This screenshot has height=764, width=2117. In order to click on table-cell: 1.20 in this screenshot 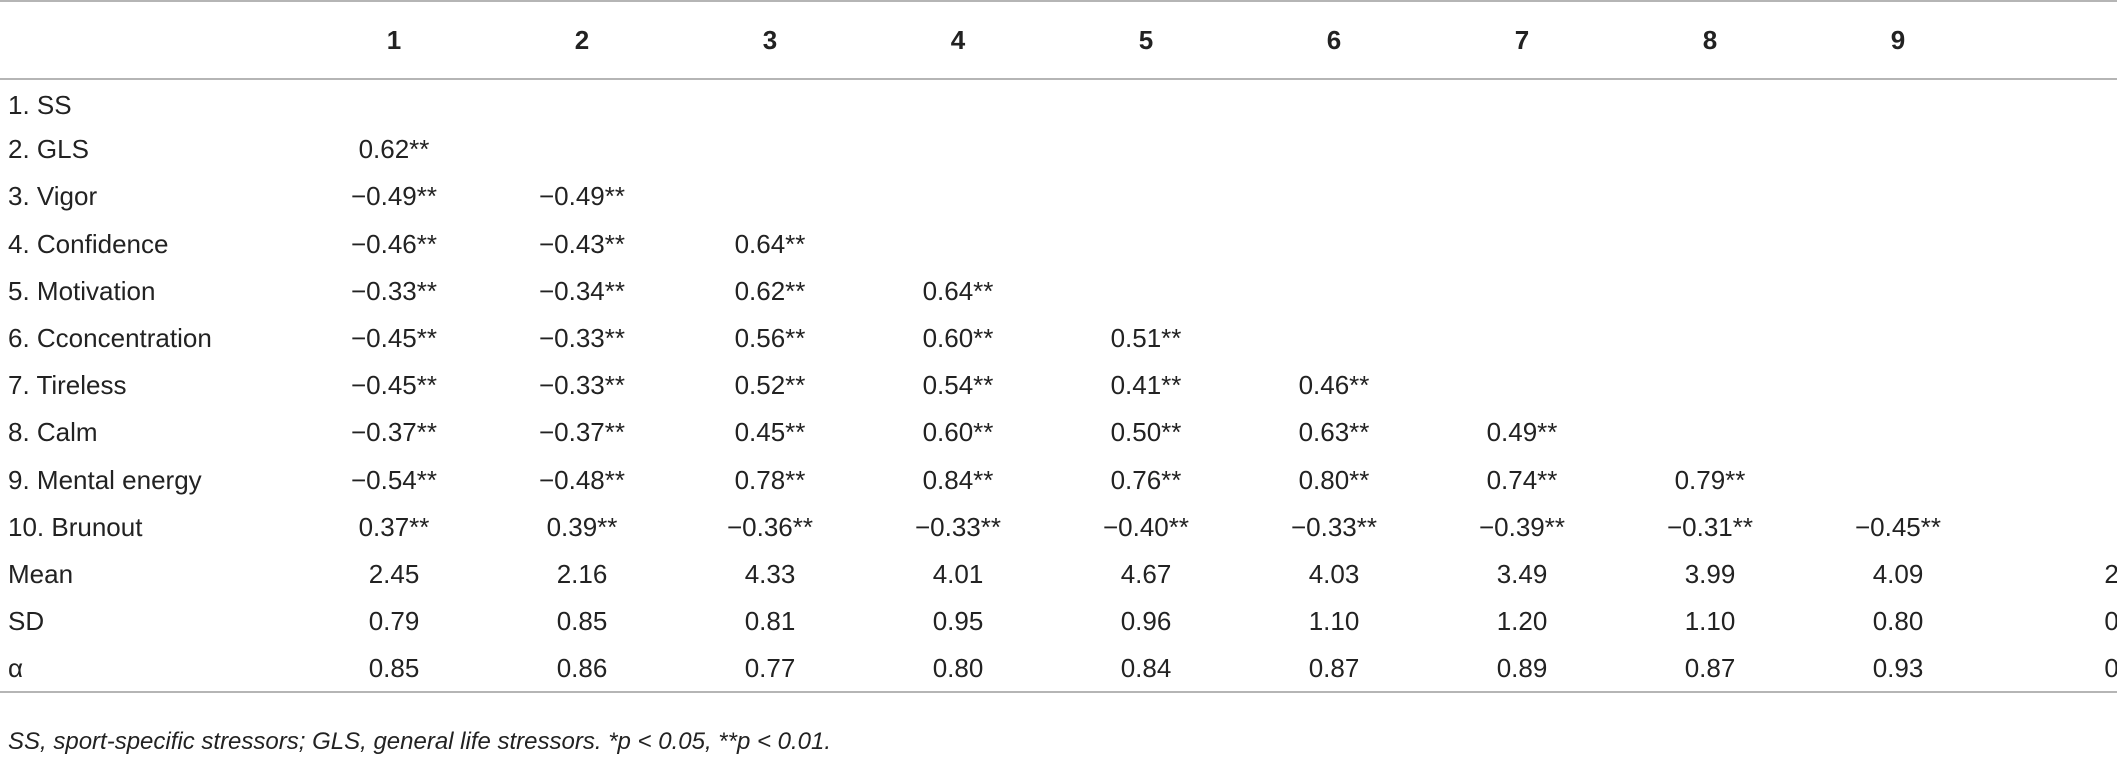, I will do `click(1522, 621)`.